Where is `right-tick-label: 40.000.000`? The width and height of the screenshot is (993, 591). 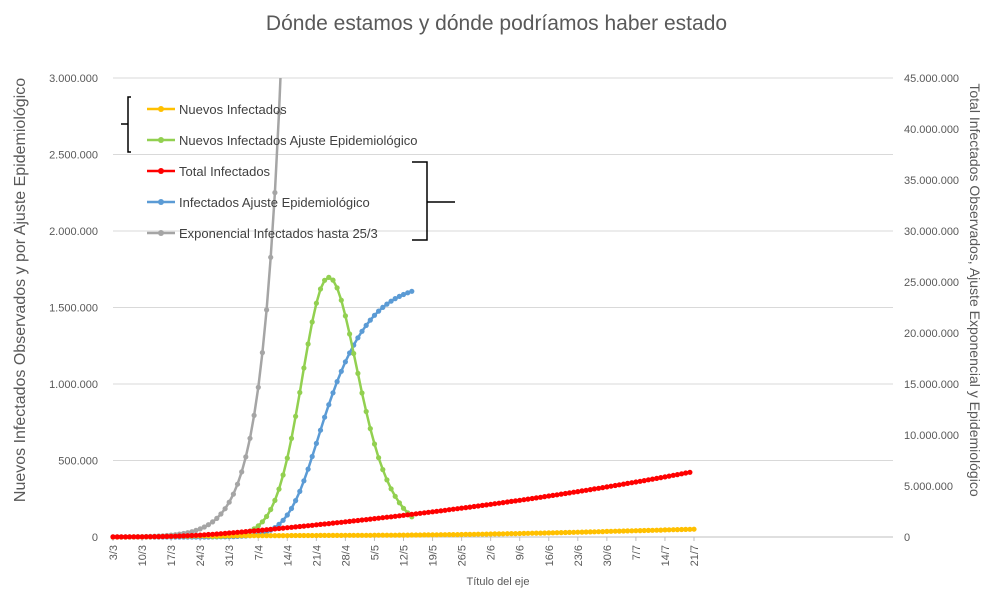 right-tick-label: 40.000.000 is located at coordinates (931, 130).